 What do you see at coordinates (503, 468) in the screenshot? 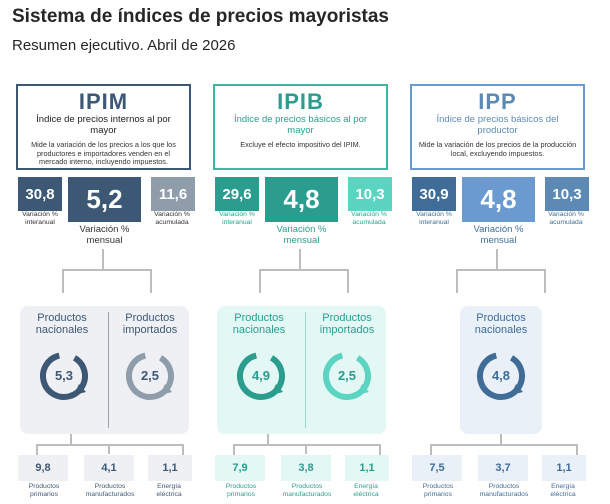
I see `breakdown-value: 3,7` at bounding box center [503, 468].